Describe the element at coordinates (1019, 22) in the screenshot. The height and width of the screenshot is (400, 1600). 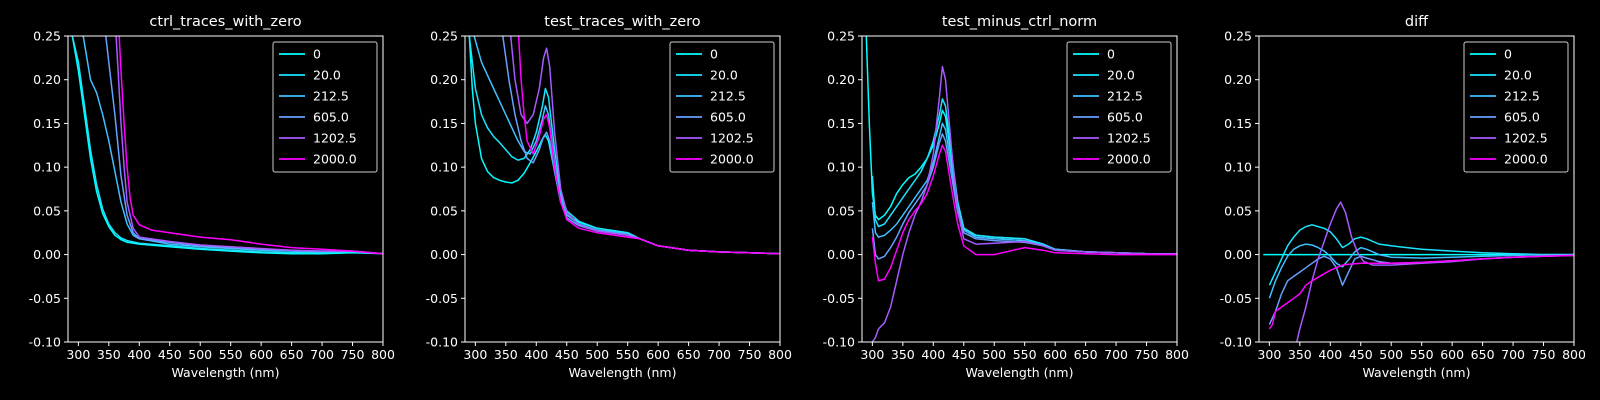
I see `chart-title: test_minus_ctrl_norm` at that location.